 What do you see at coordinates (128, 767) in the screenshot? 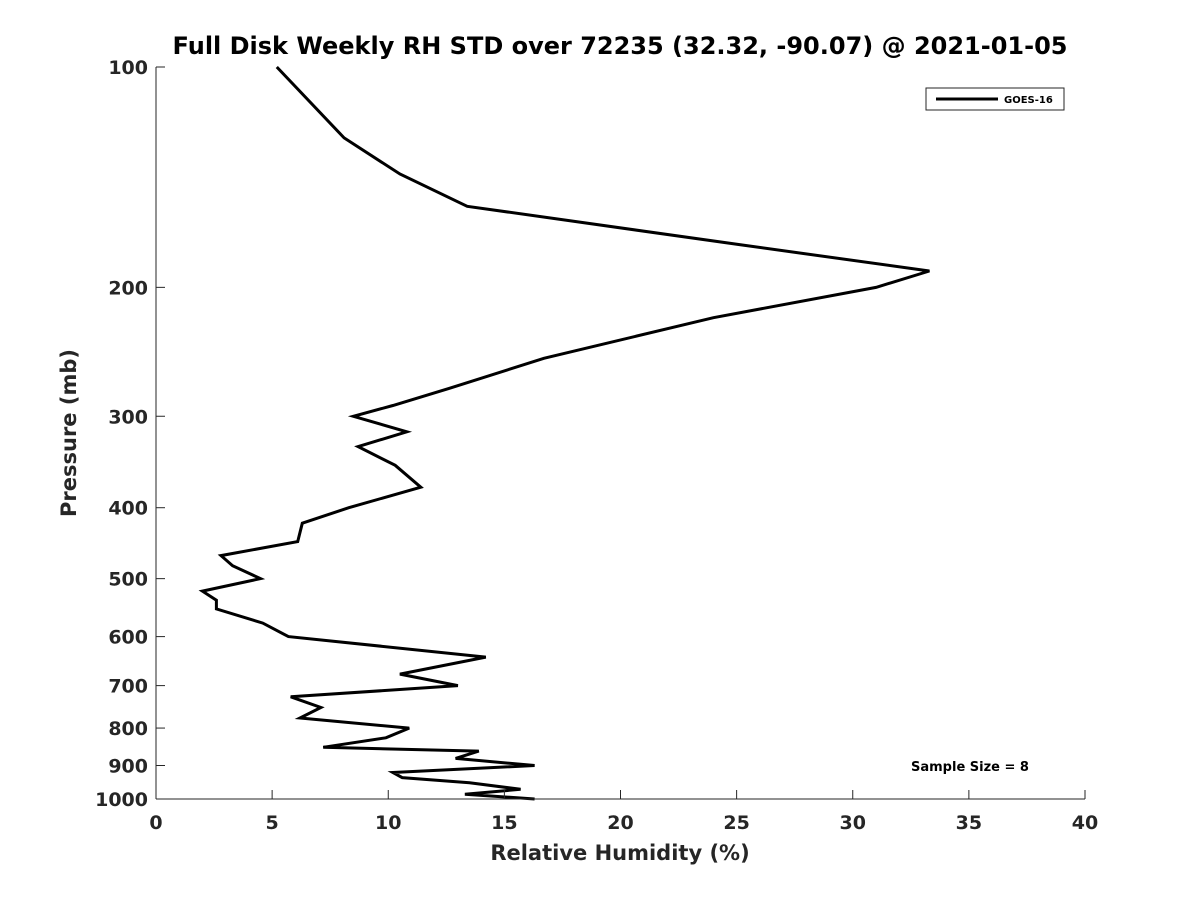
I see `y-tick-label: 900` at bounding box center [128, 767].